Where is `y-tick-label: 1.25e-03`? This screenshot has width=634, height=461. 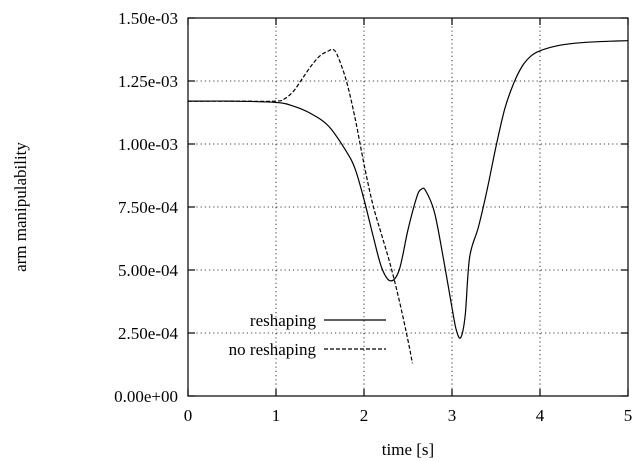
y-tick-label: 1.25e-03 is located at coordinates (148, 81).